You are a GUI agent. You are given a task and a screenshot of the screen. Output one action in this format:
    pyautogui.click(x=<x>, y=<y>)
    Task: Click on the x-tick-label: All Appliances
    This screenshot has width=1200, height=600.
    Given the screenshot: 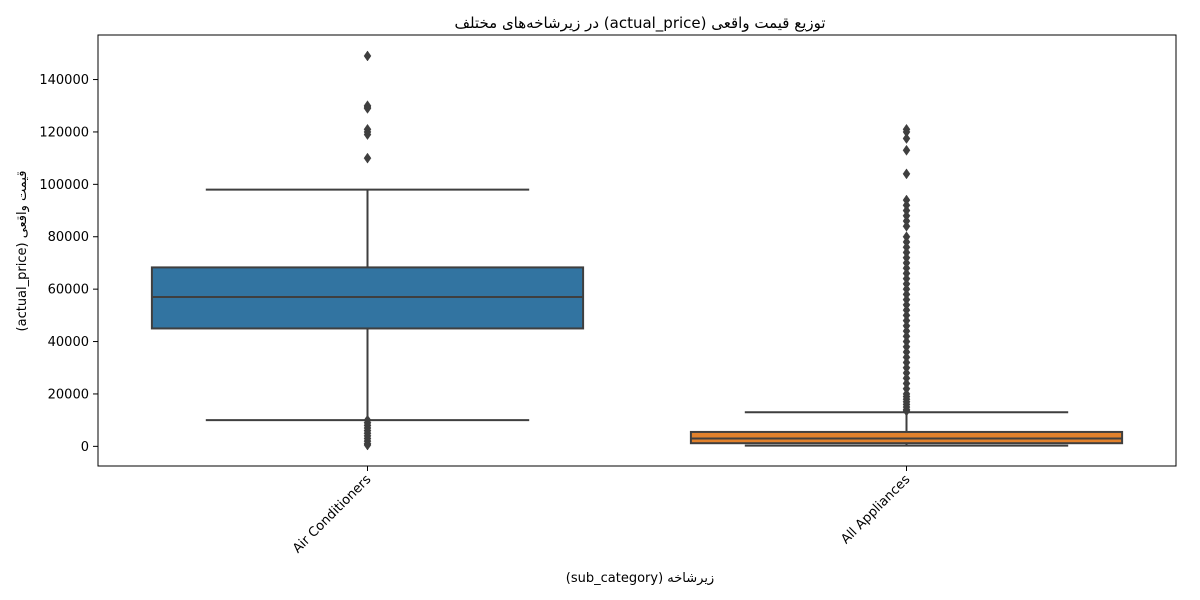 What is the action you would take?
    pyautogui.click(x=875, y=509)
    